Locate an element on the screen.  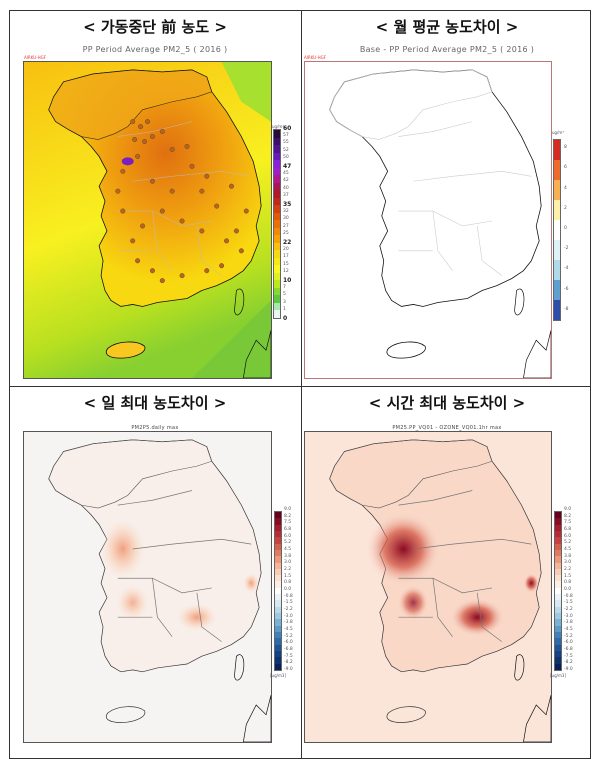
colorbar-tick-label: -0.8 is located at coordinates (568, 596).